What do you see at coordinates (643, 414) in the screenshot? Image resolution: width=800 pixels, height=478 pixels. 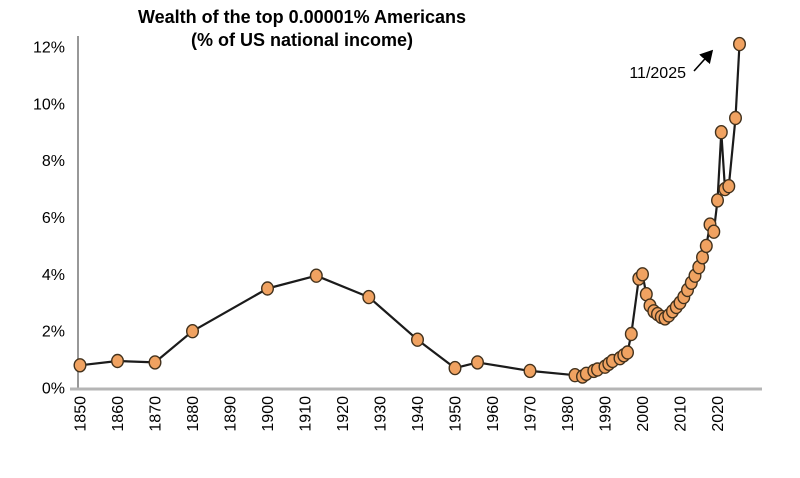 I see `x-axis-tick-label: 2000` at bounding box center [643, 414].